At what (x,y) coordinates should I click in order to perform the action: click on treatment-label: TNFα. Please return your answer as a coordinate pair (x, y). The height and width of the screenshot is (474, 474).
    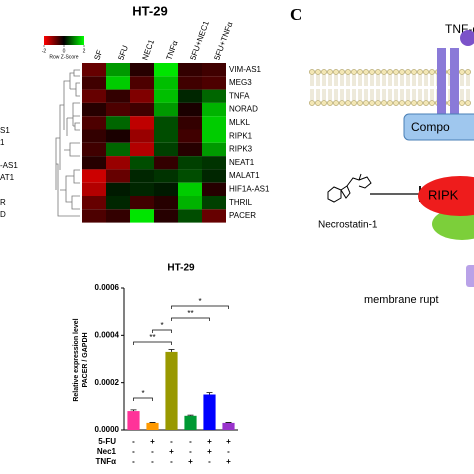
    Looking at the image, I should click on (106, 461).